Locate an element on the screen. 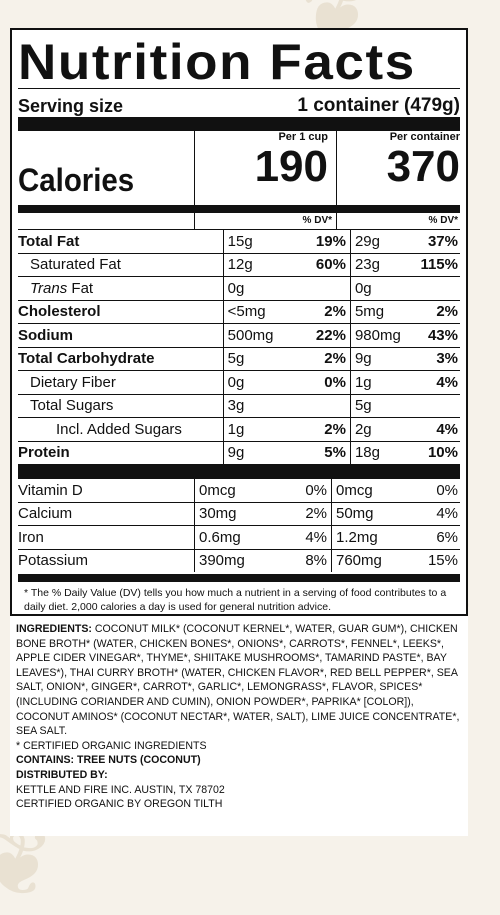 Image resolution: width=500 pixels, height=915 pixels. nutrient-row: Total Fat 15g 19% 29g 37% is located at coordinates (239, 241).